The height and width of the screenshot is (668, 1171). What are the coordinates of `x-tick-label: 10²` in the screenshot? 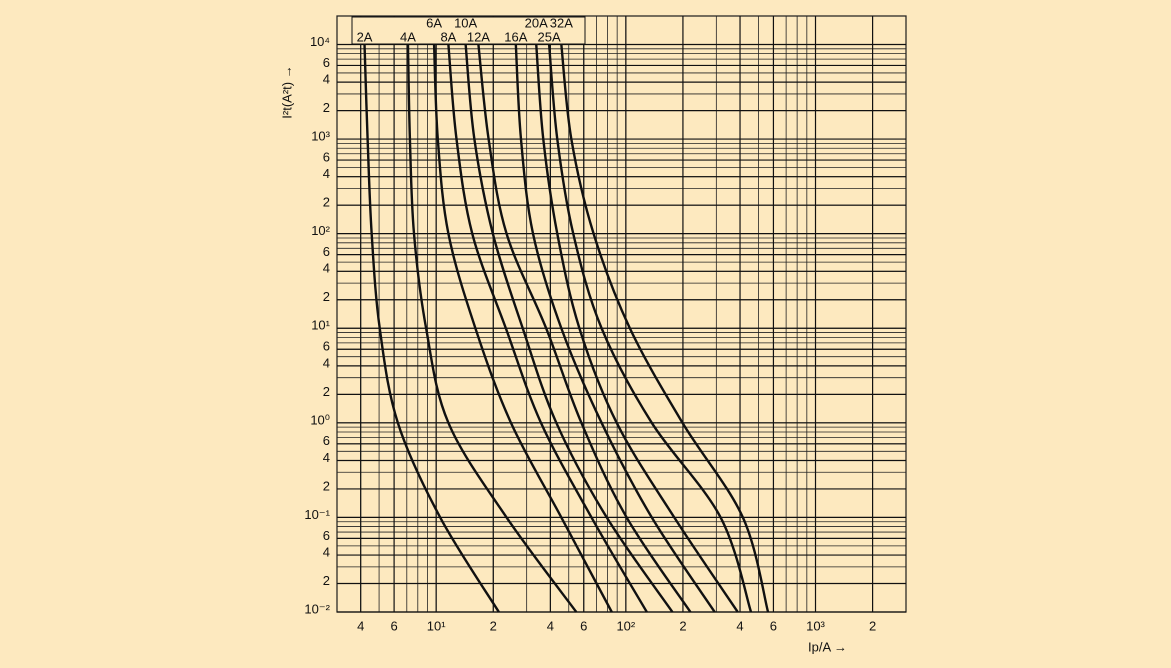 It's located at (625, 625).